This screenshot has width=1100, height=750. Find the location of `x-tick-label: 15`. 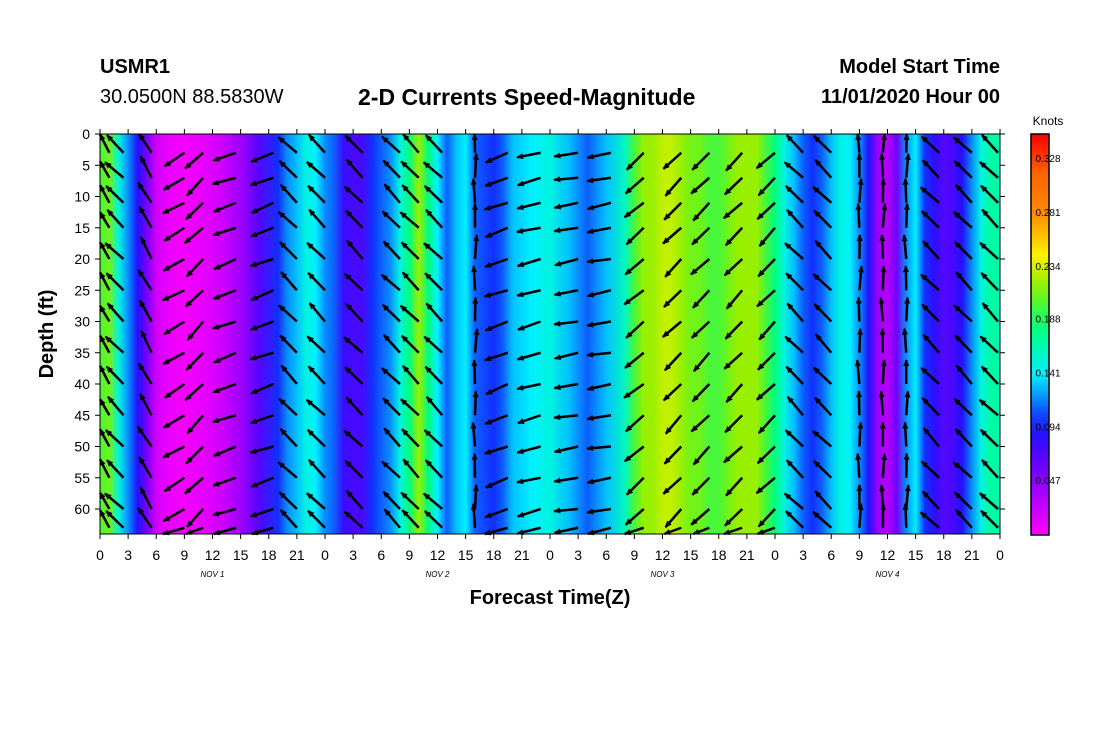

x-tick-label: 15 is located at coordinates (691, 555).